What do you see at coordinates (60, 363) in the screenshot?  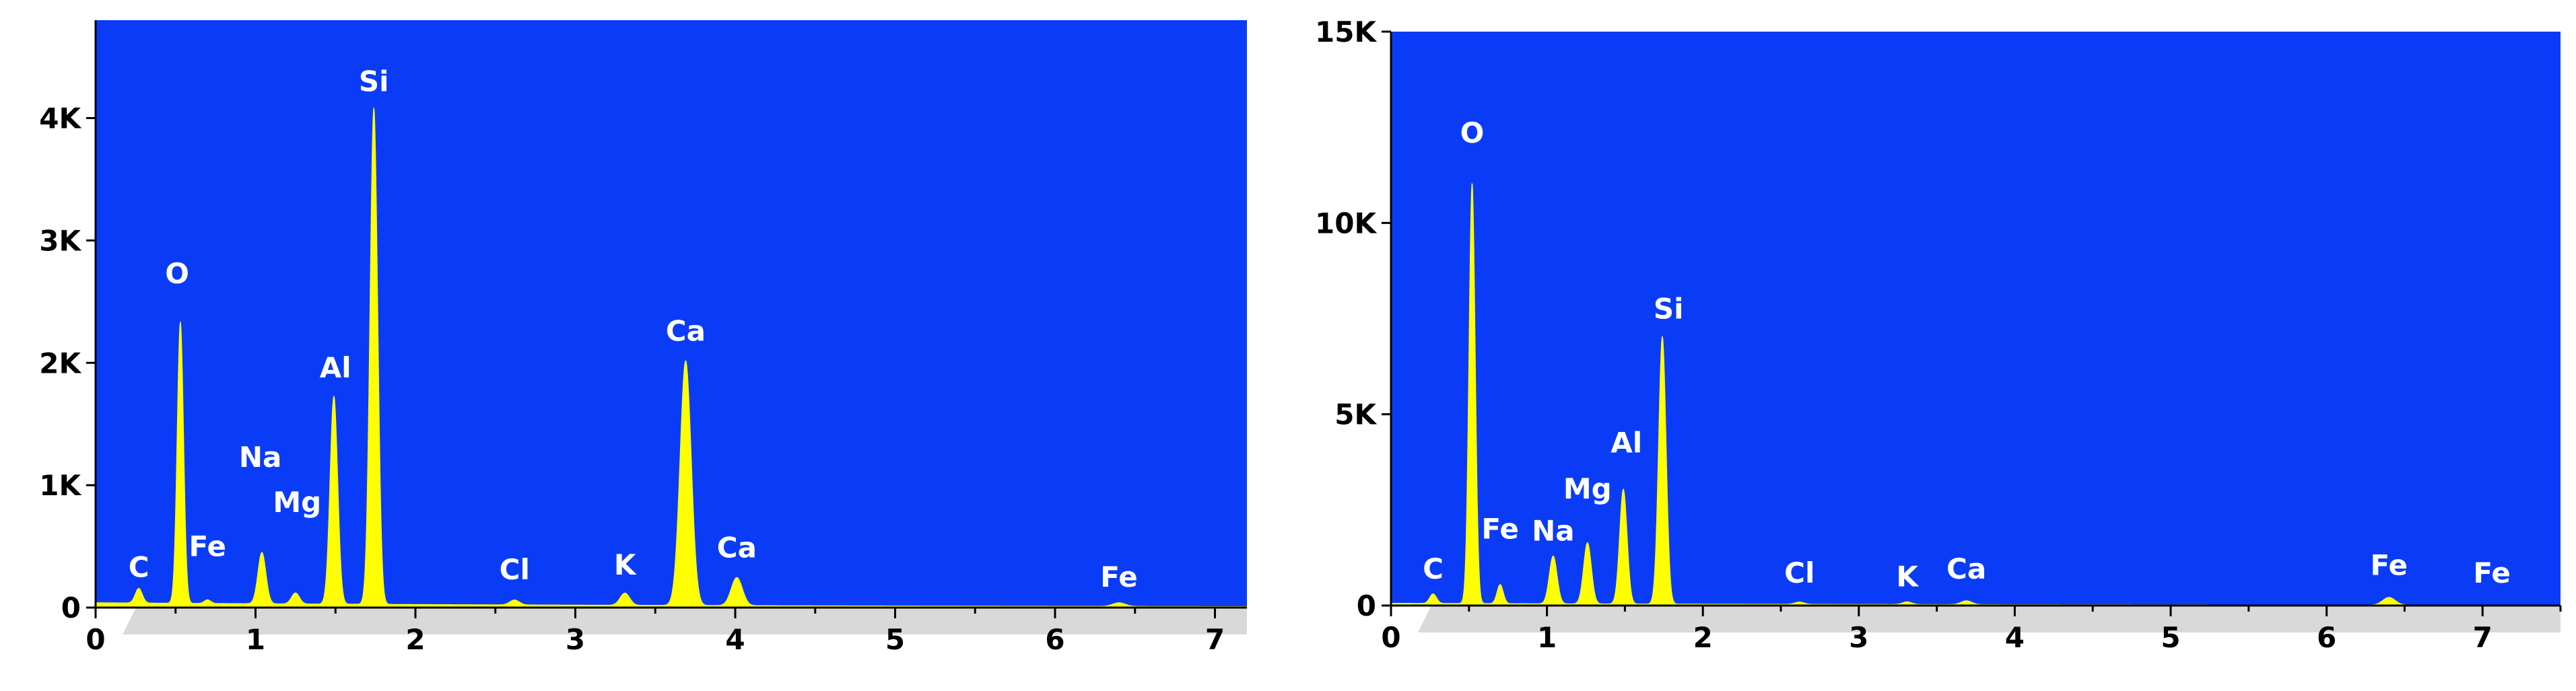 I see `y-tick-label: 2K` at bounding box center [60, 363].